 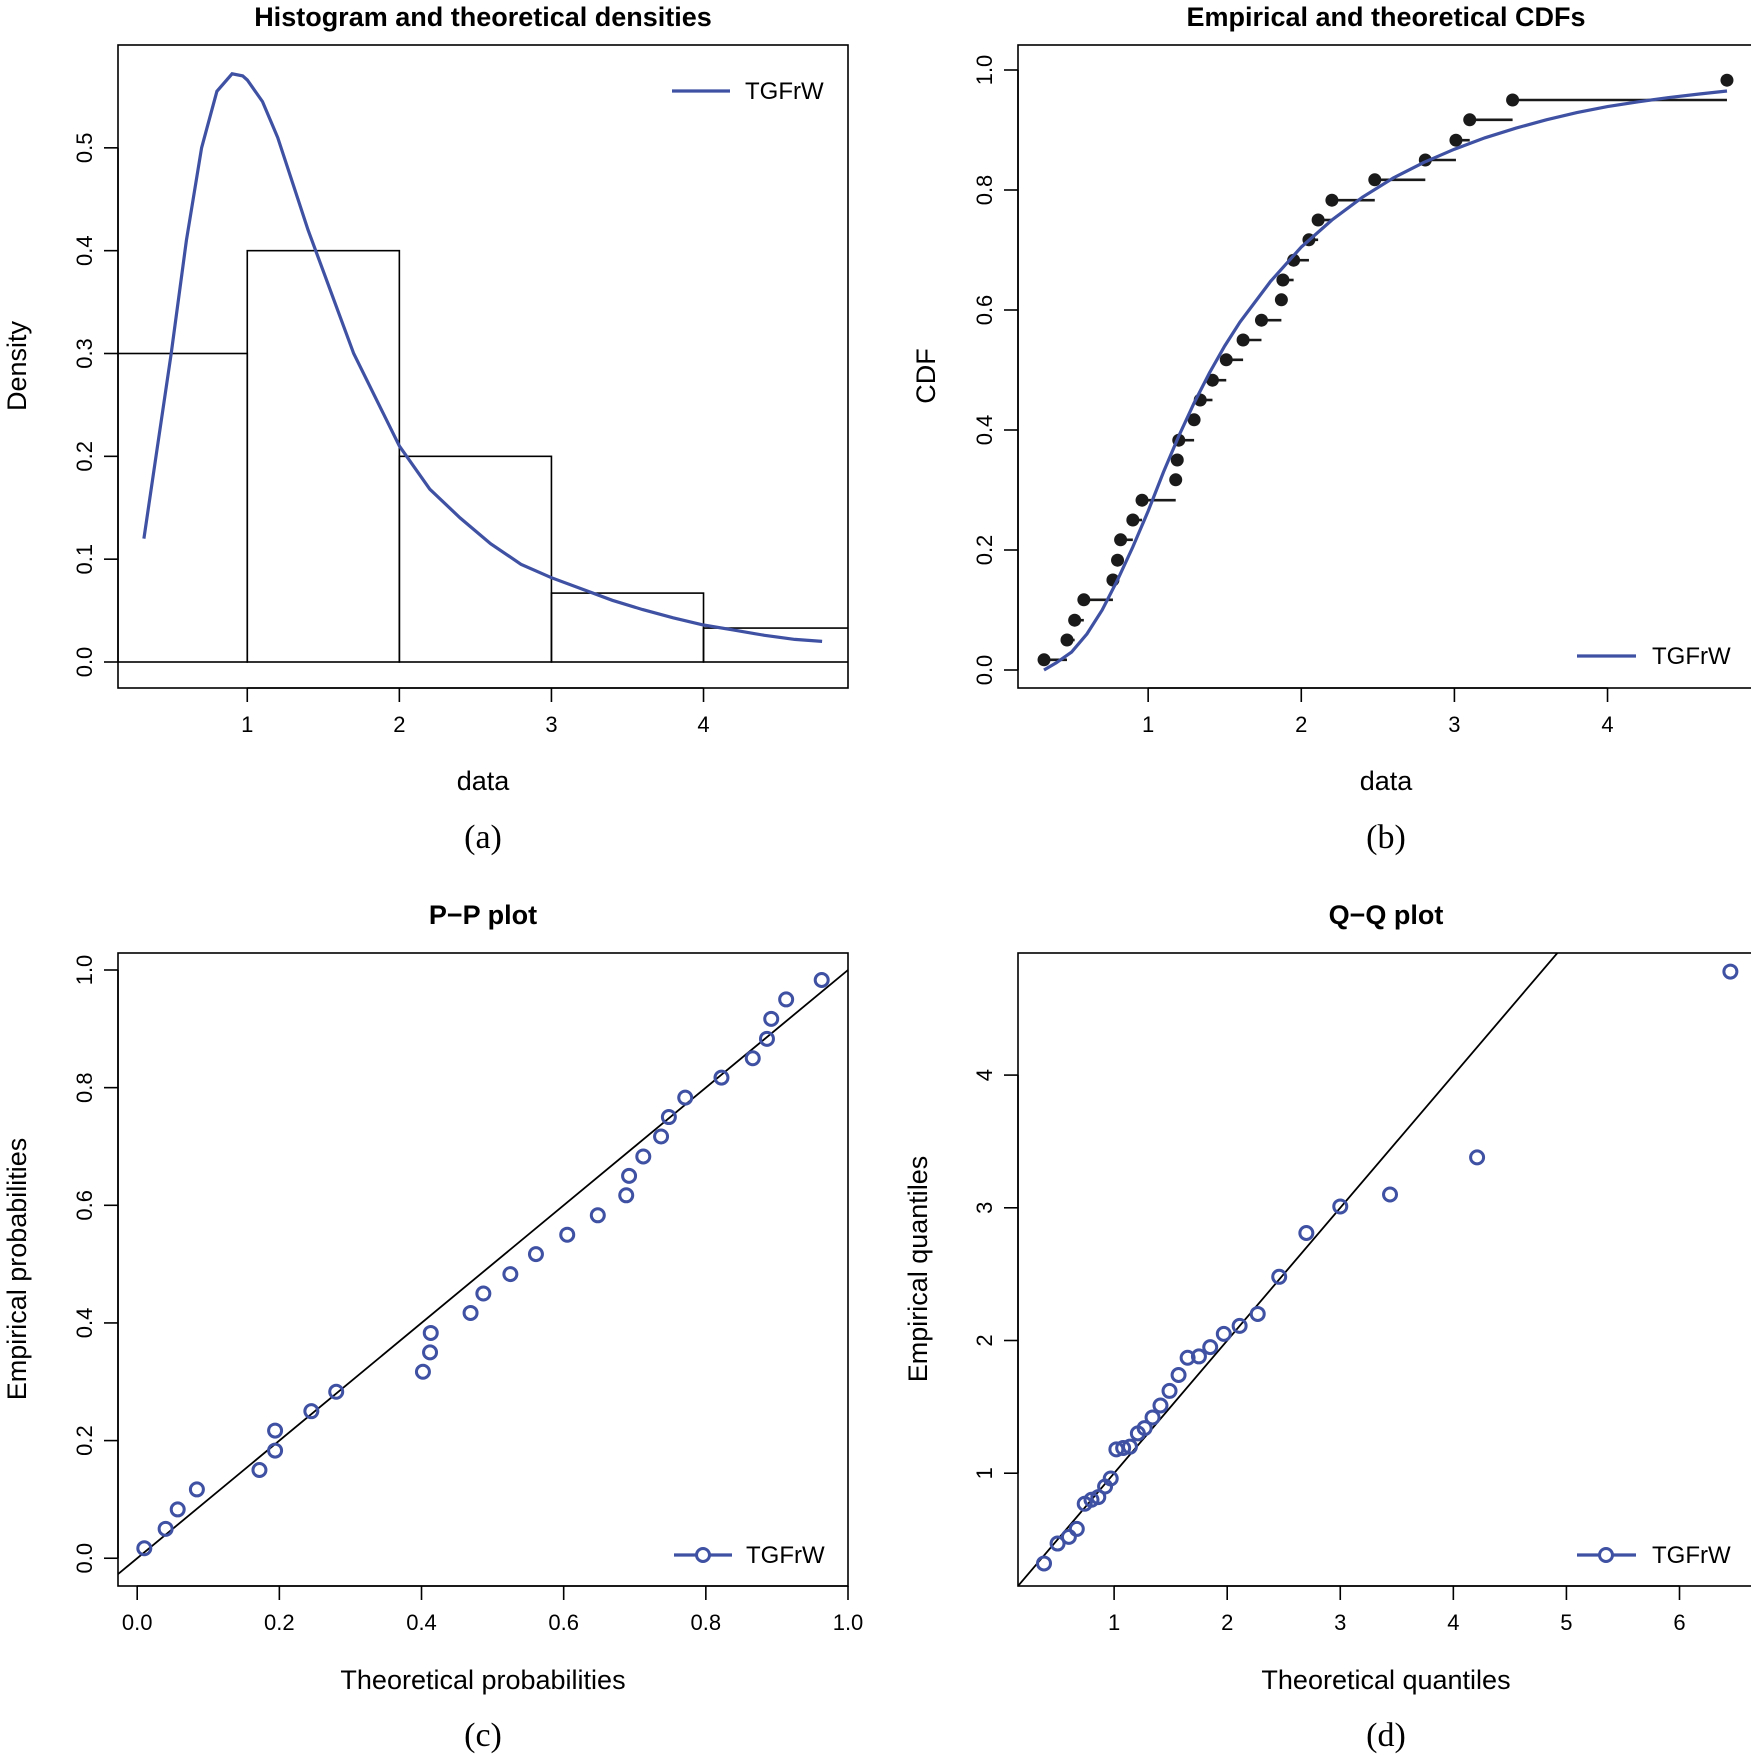 I want to click on panel-a-y-tick-label: 0.1, so click(x=84, y=559).